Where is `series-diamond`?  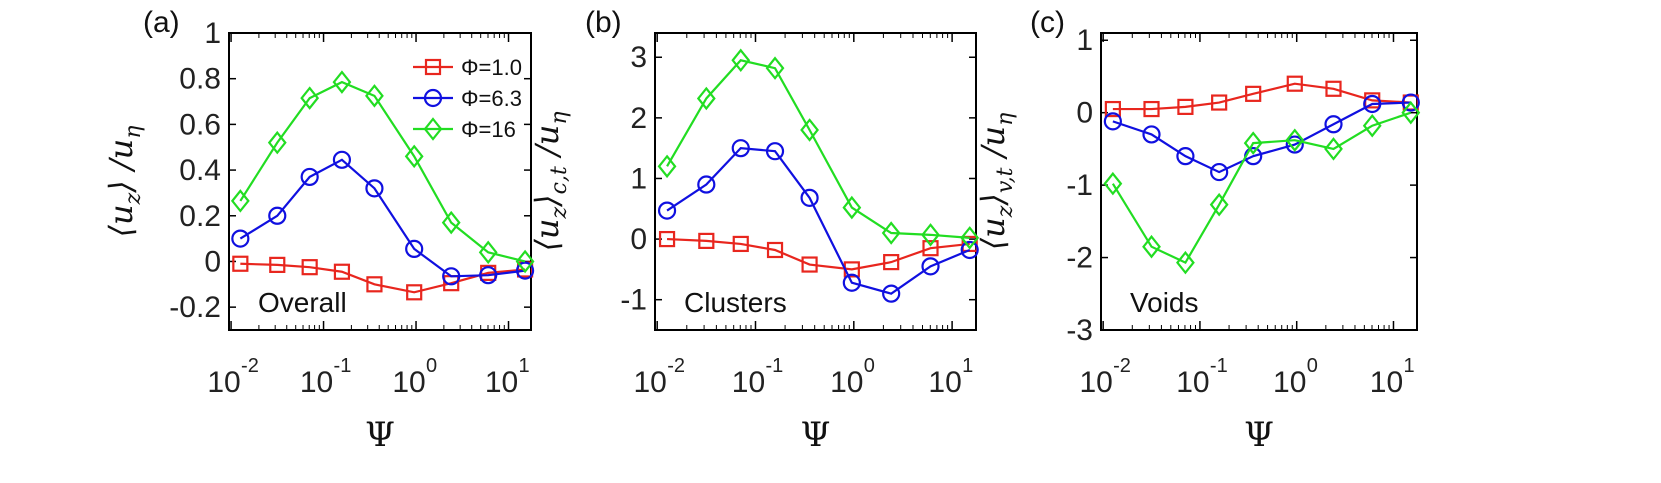 series-diamond is located at coordinates (382, 172).